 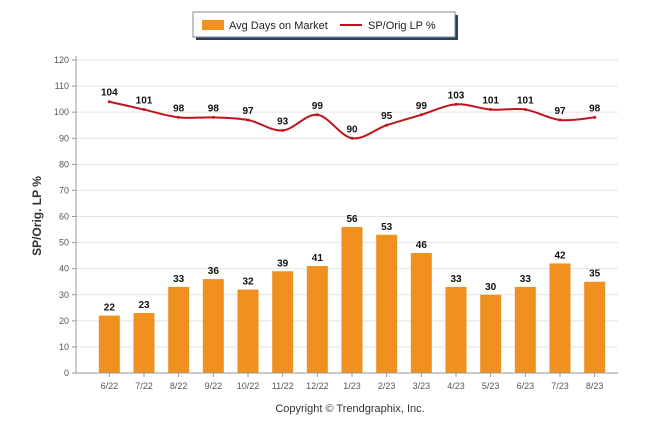 What do you see at coordinates (387, 386) in the screenshot?
I see `x-tick-label: 2/23` at bounding box center [387, 386].